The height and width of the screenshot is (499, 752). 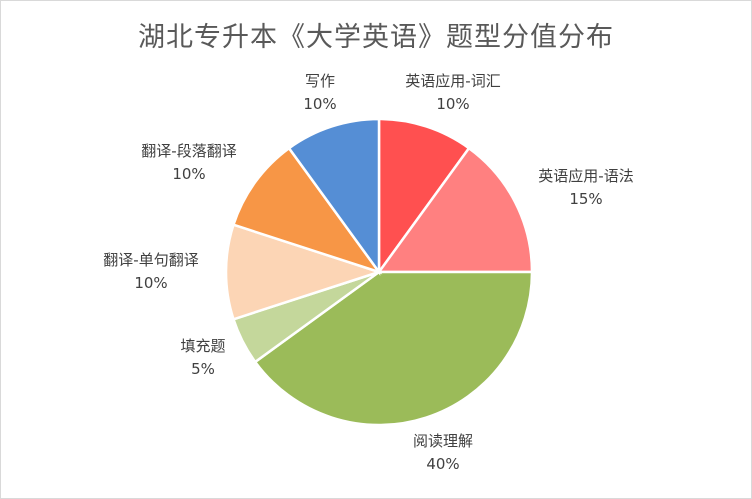 I want to click on chart-title: 湖北专升本《大学英语》题型分值分布, so click(x=376, y=37).